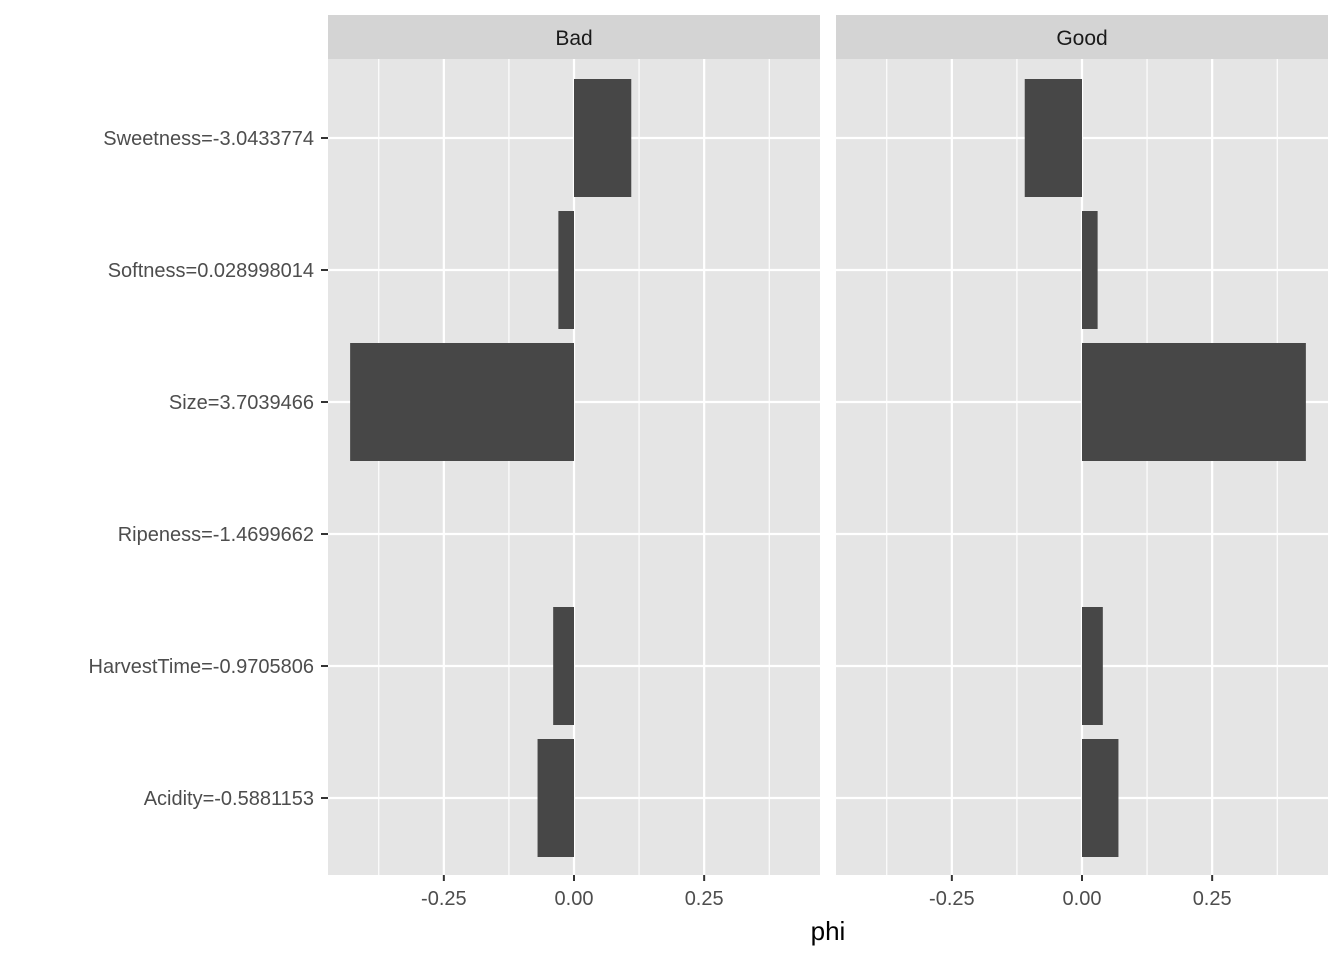 The height and width of the screenshot is (960, 1344). Describe the element at coordinates (216, 535) in the screenshot. I see `y-tick-label: Ripeness=-1.4699662` at that location.